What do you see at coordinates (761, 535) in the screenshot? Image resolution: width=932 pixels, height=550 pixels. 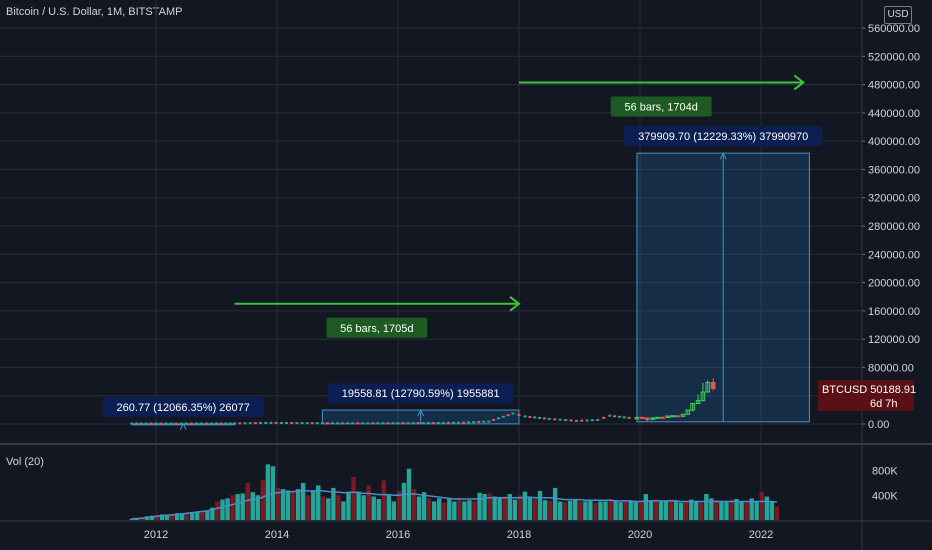 I see `x-tick-label: 2022` at bounding box center [761, 535].